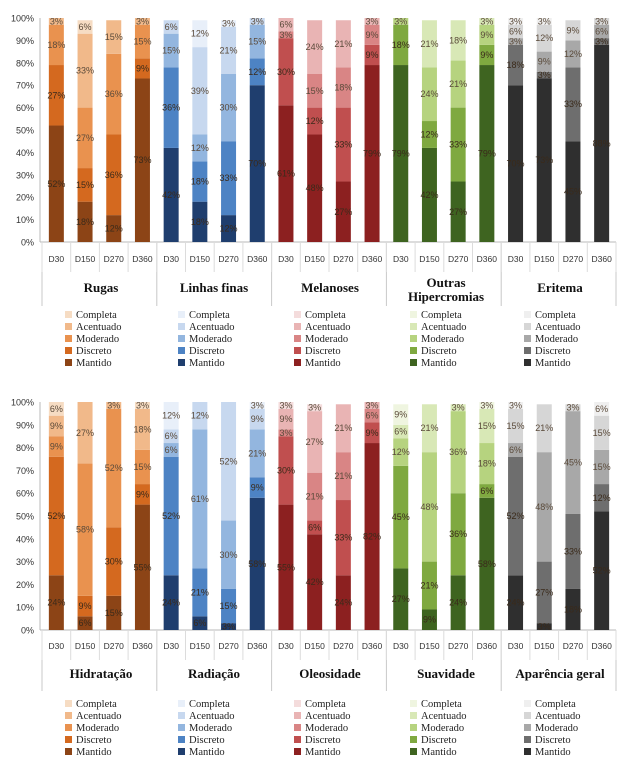 Image resolution: width=618 pixels, height=766 pixels. What do you see at coordinates (441, 704) in the screenshot?
I see `legend-label: Completa` at bounding box center [441, 704].